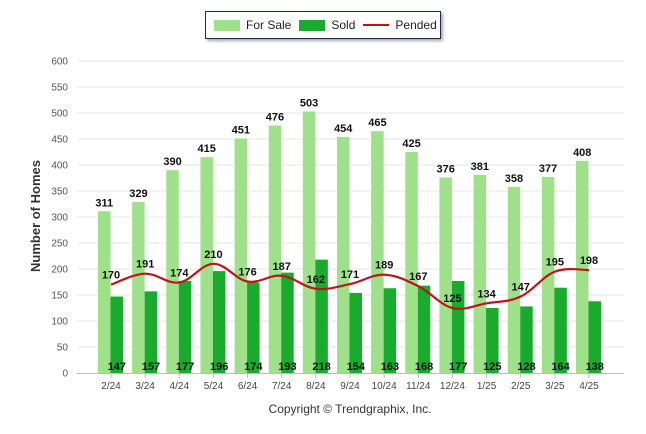 This screenshot has height=434, width=646. What do you see at coordinates (59, 244) in the screenshot?
I see `y-tick-label: 250` at bounding box center [59, 244].